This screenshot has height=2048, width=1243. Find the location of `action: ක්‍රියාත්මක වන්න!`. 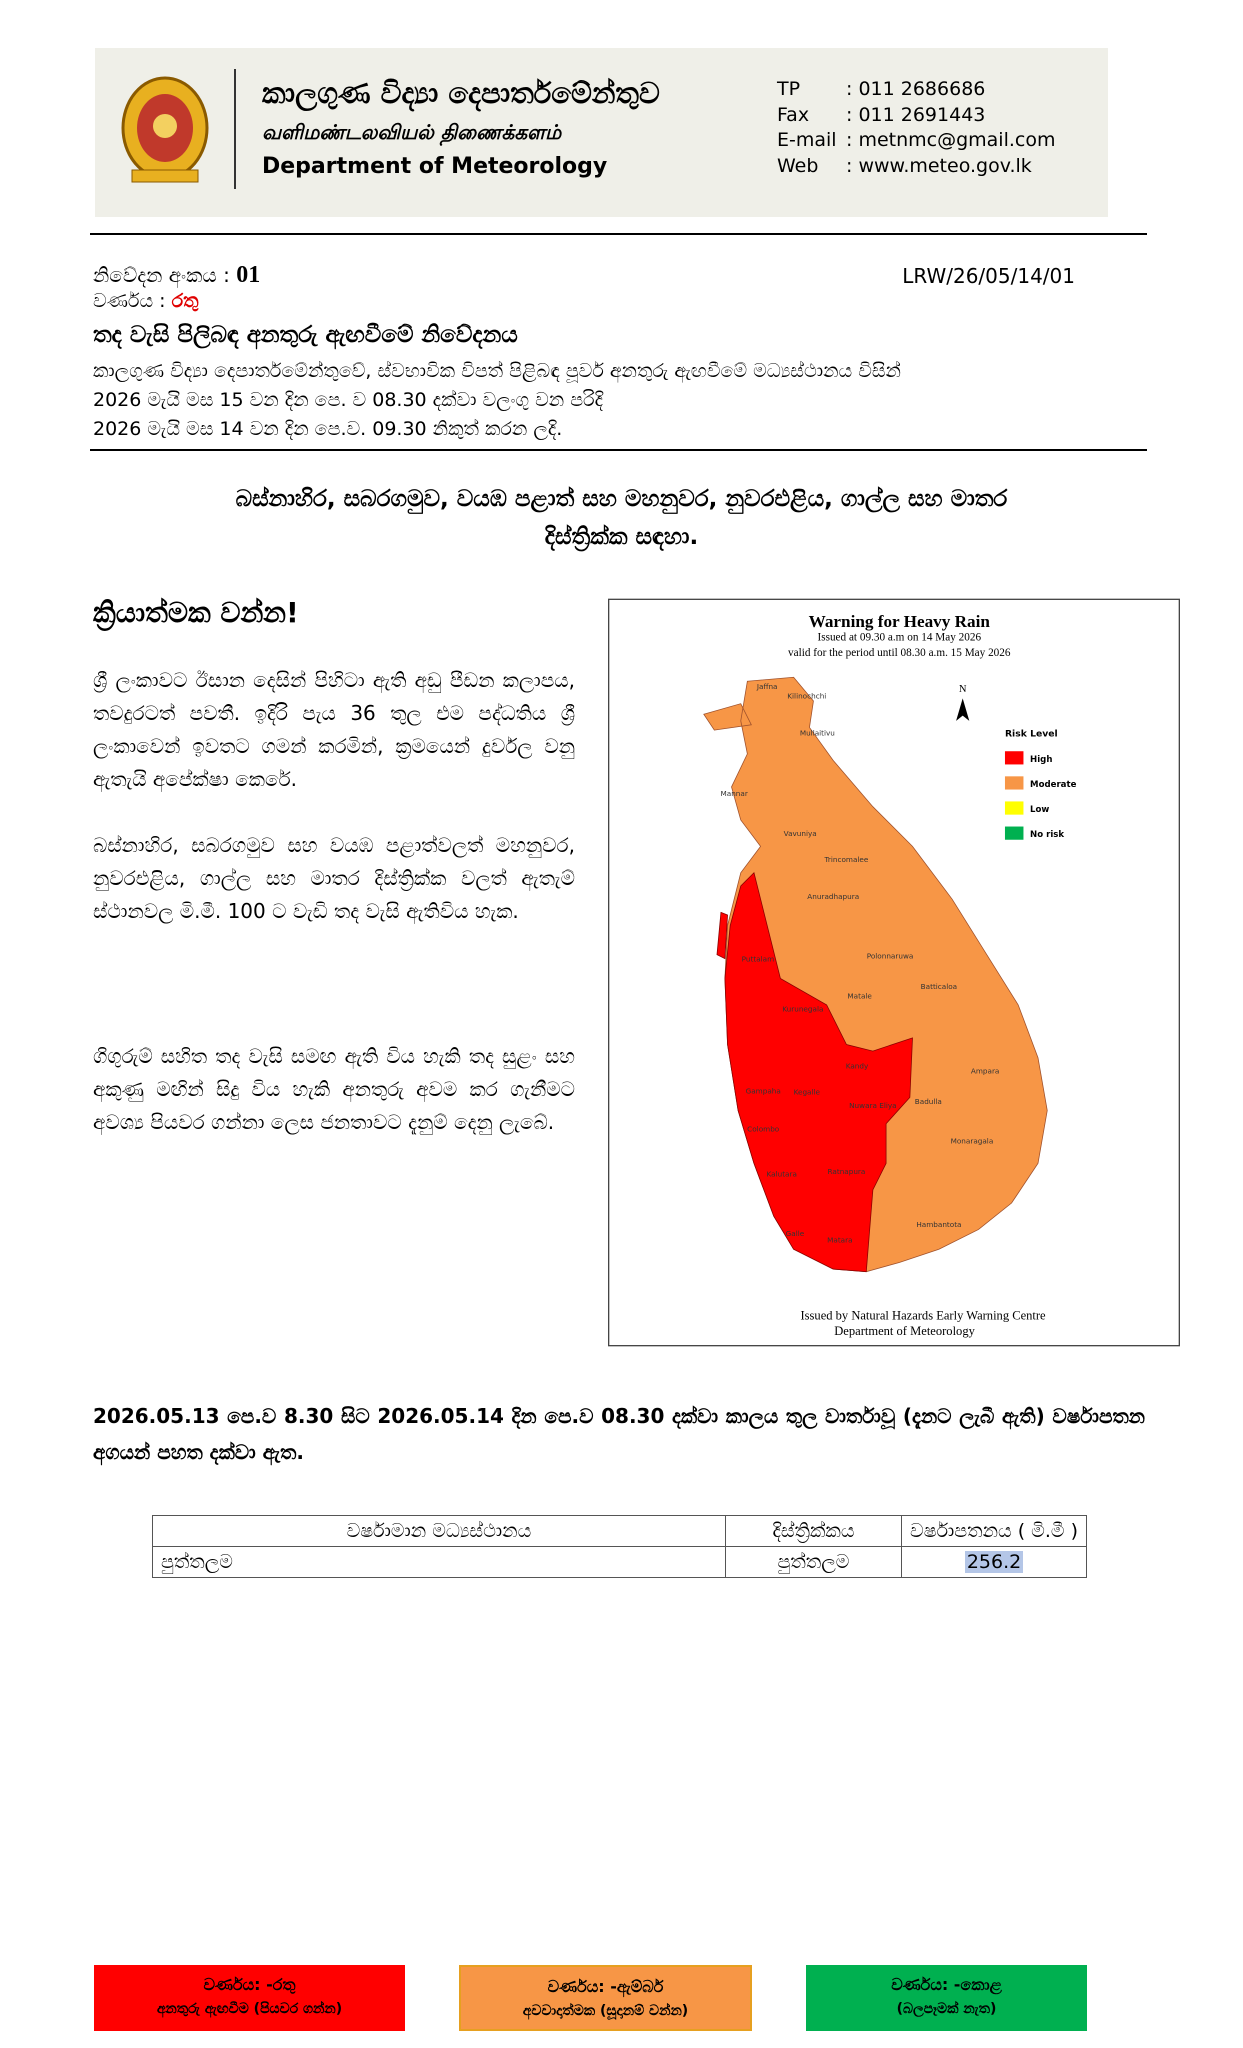

action: ක්‍රියාත්මක වන්න! is located at coordinates (196, 612).